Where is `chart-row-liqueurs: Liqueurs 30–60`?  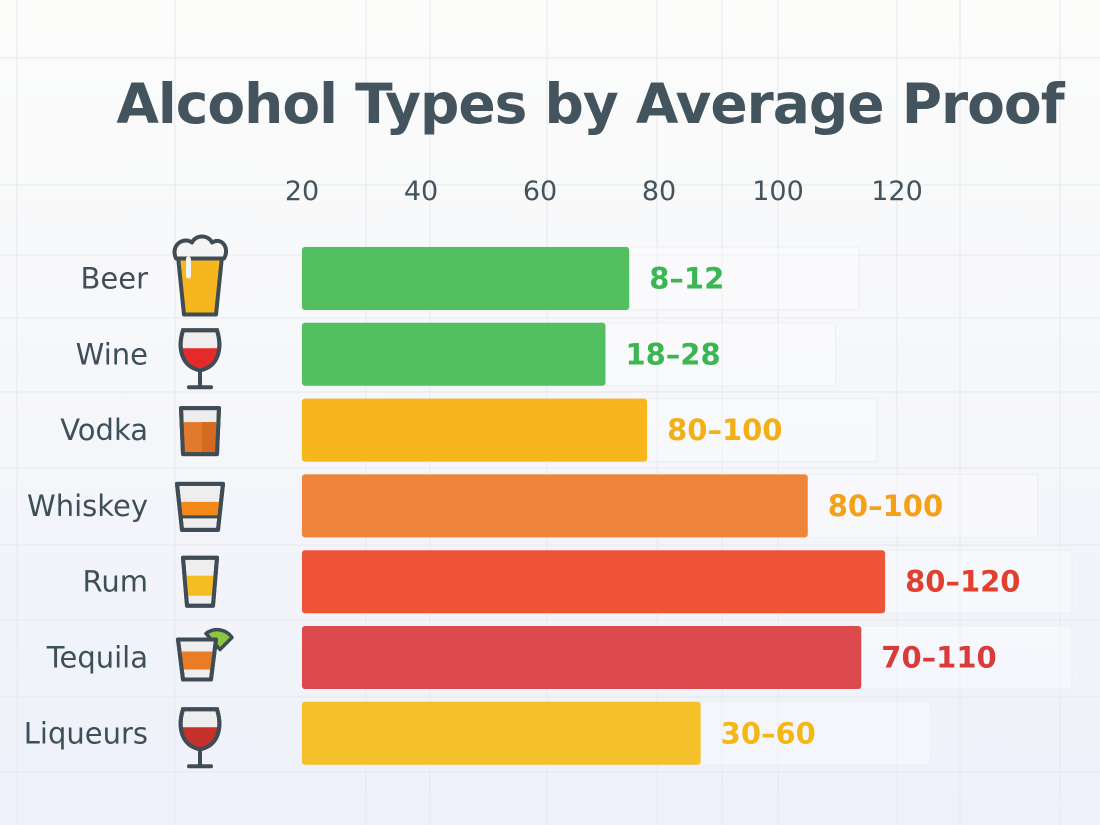 chart-row-liqueurs: Liqueurs 30–60 is located at coordinates (478, 735).